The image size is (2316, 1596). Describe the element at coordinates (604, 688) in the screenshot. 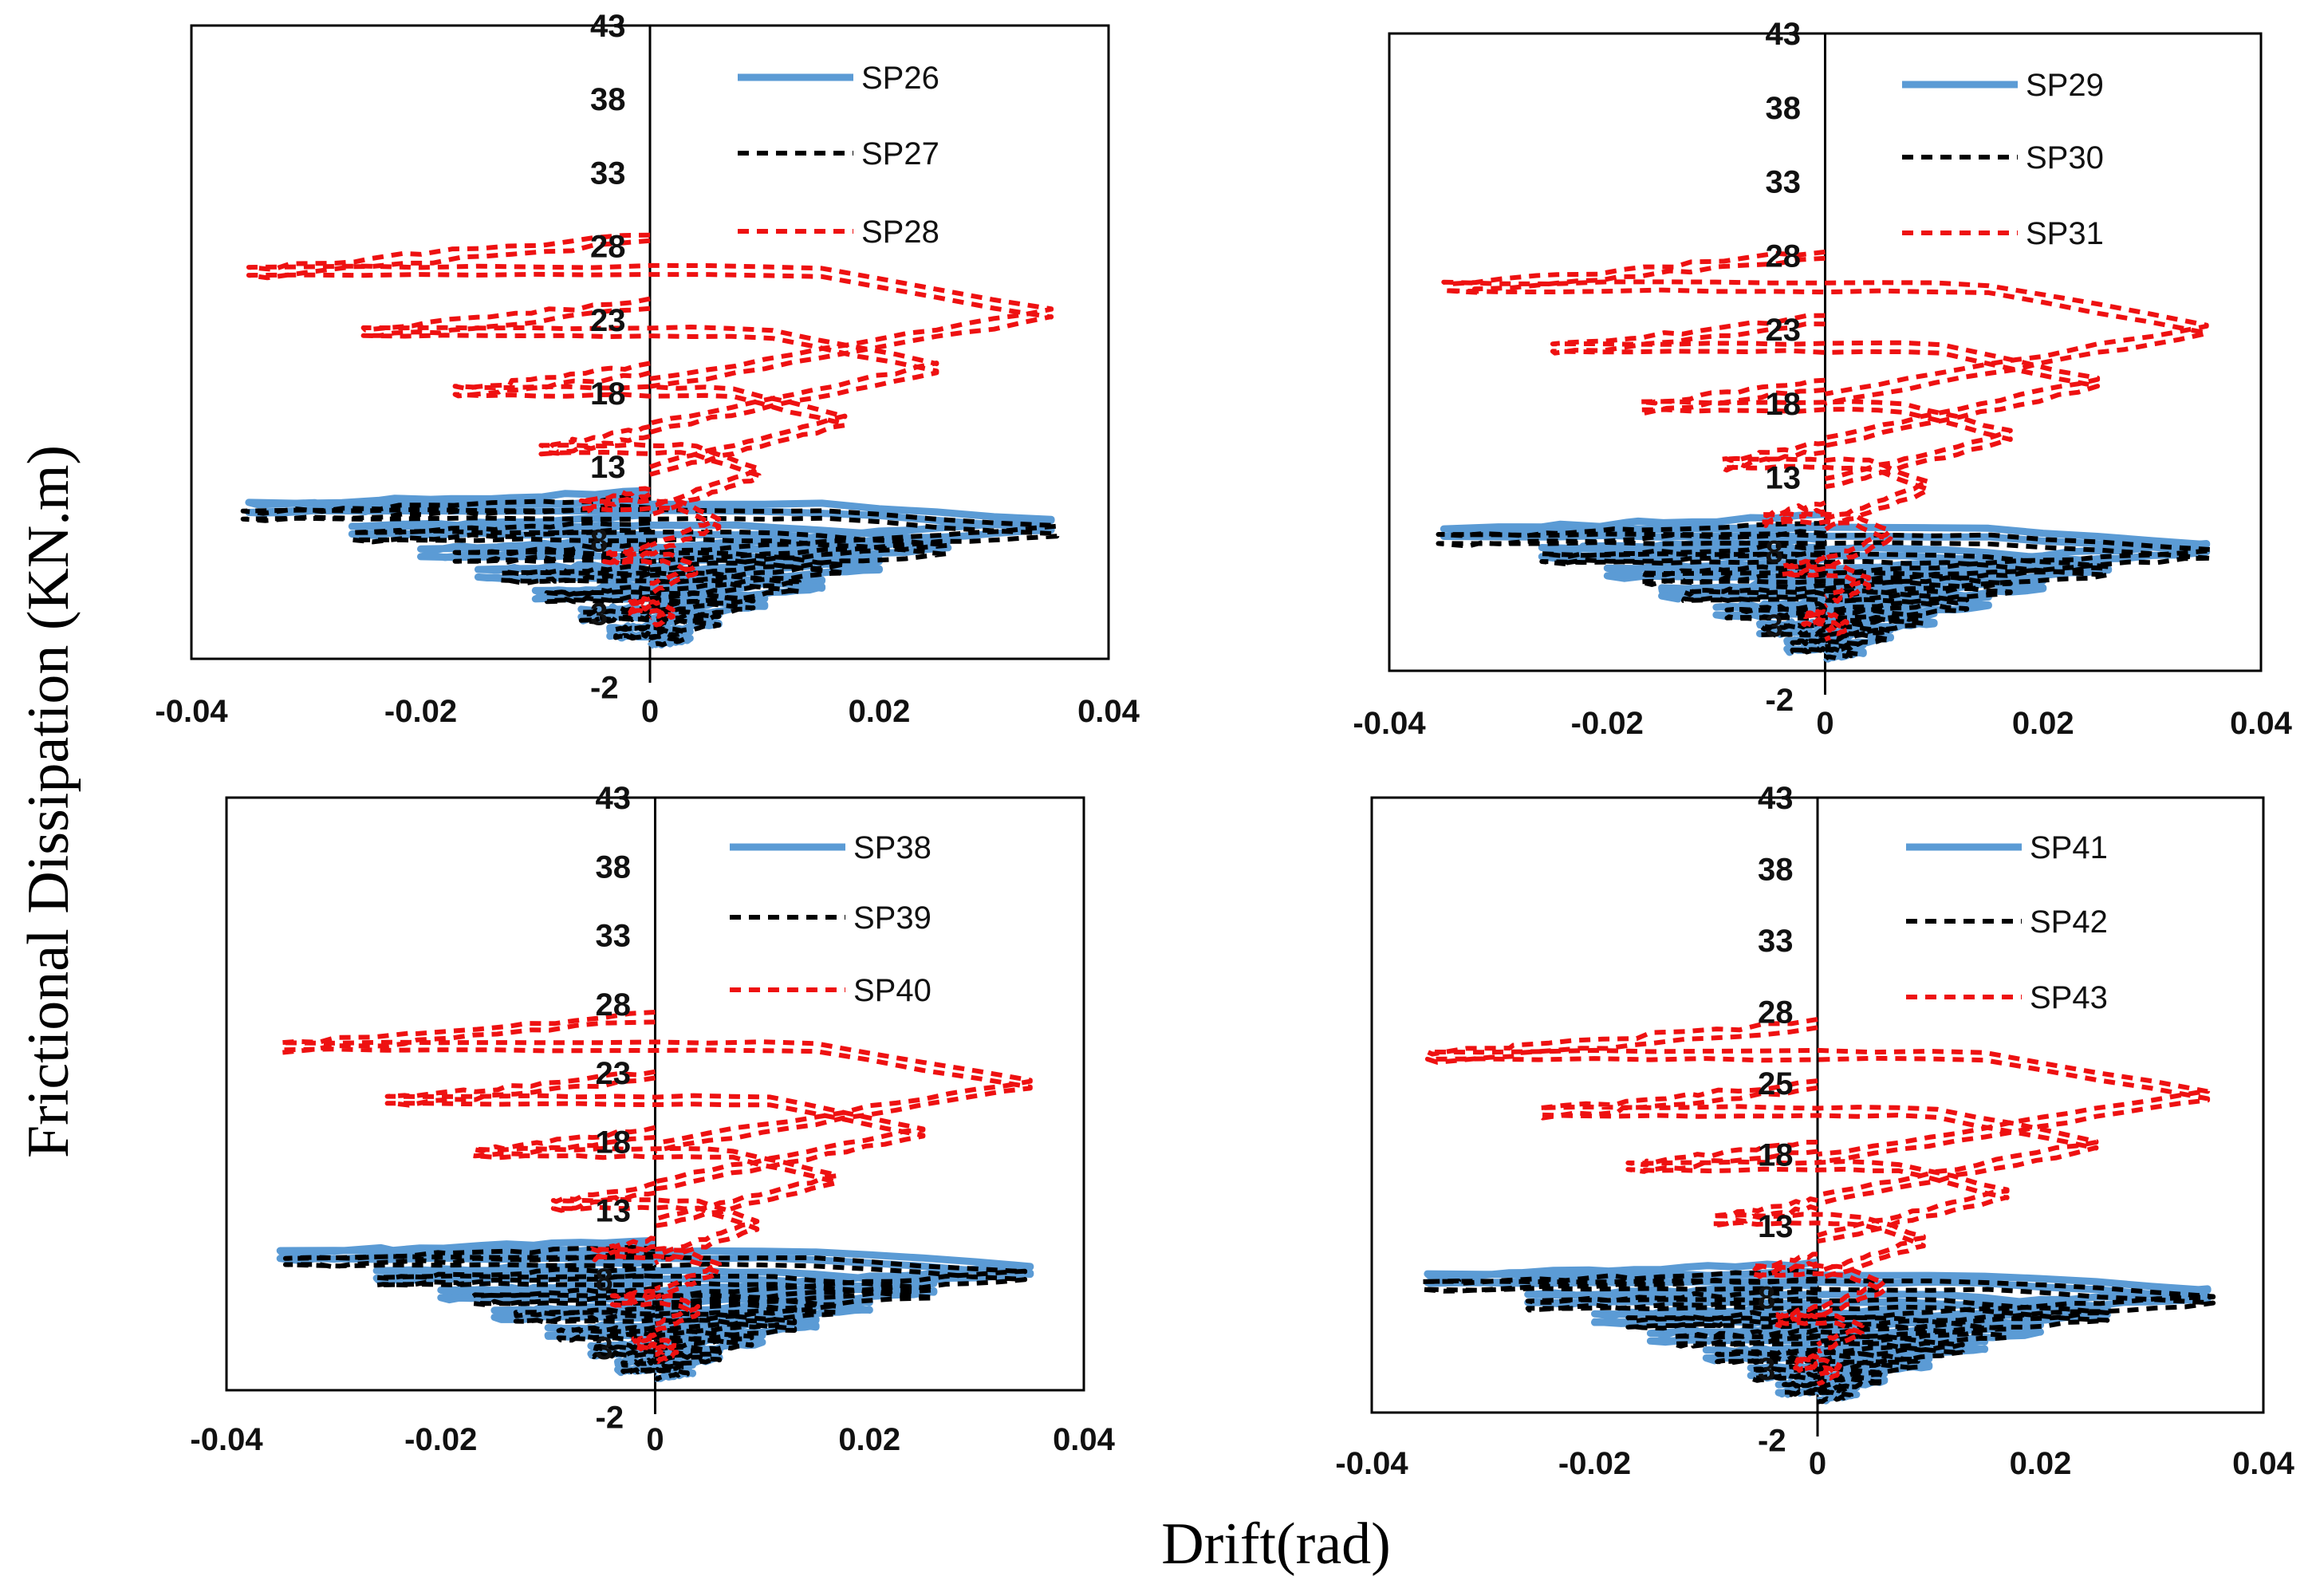

I see `y-tick-label: -2` at that location.